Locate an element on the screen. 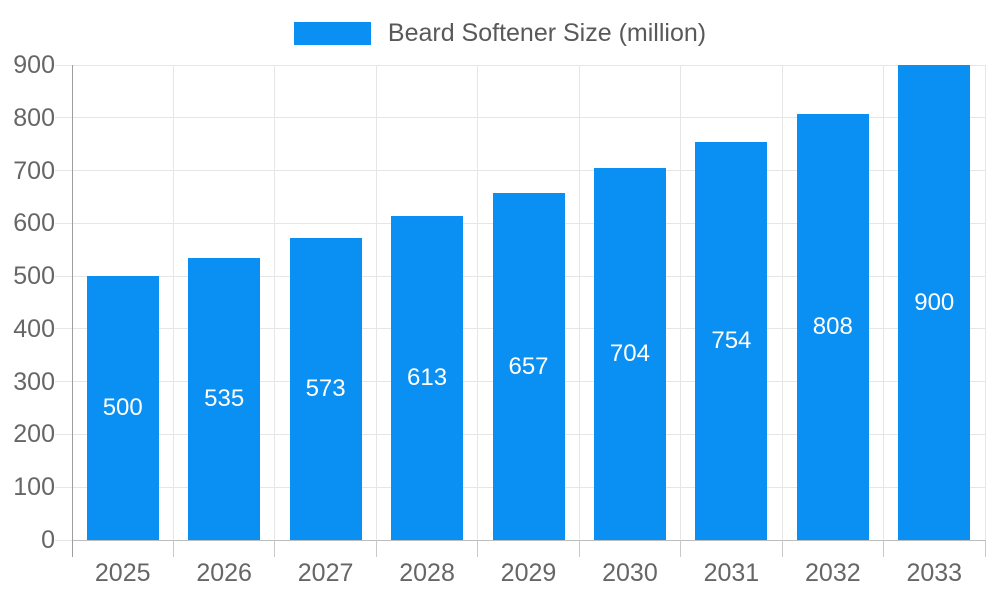  bar-value-label: 573 is located at coordinates (325, 388).